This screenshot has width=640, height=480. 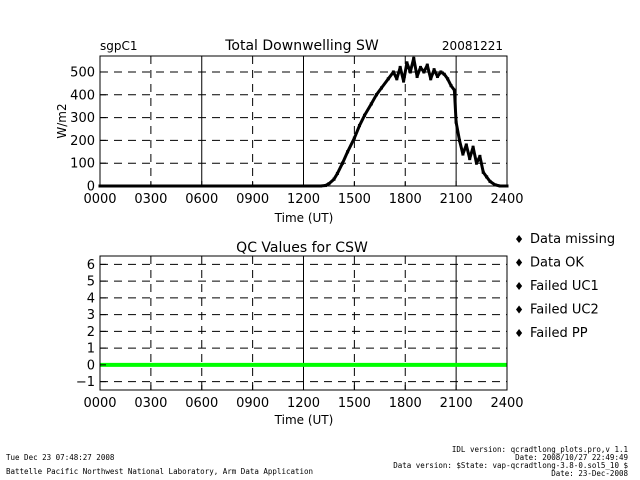 What do you see at coordinates (91, 282) in the screenshot?
I see `y-tick-label: 5` at bounding box center [91, 282].